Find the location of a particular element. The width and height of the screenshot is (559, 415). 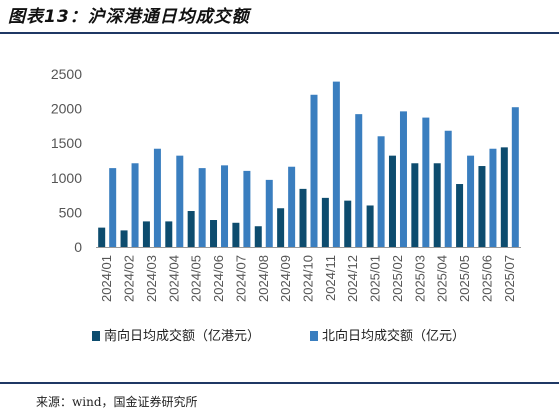

x-tick-label: 2025/07 is located at coordinates (509, 278).